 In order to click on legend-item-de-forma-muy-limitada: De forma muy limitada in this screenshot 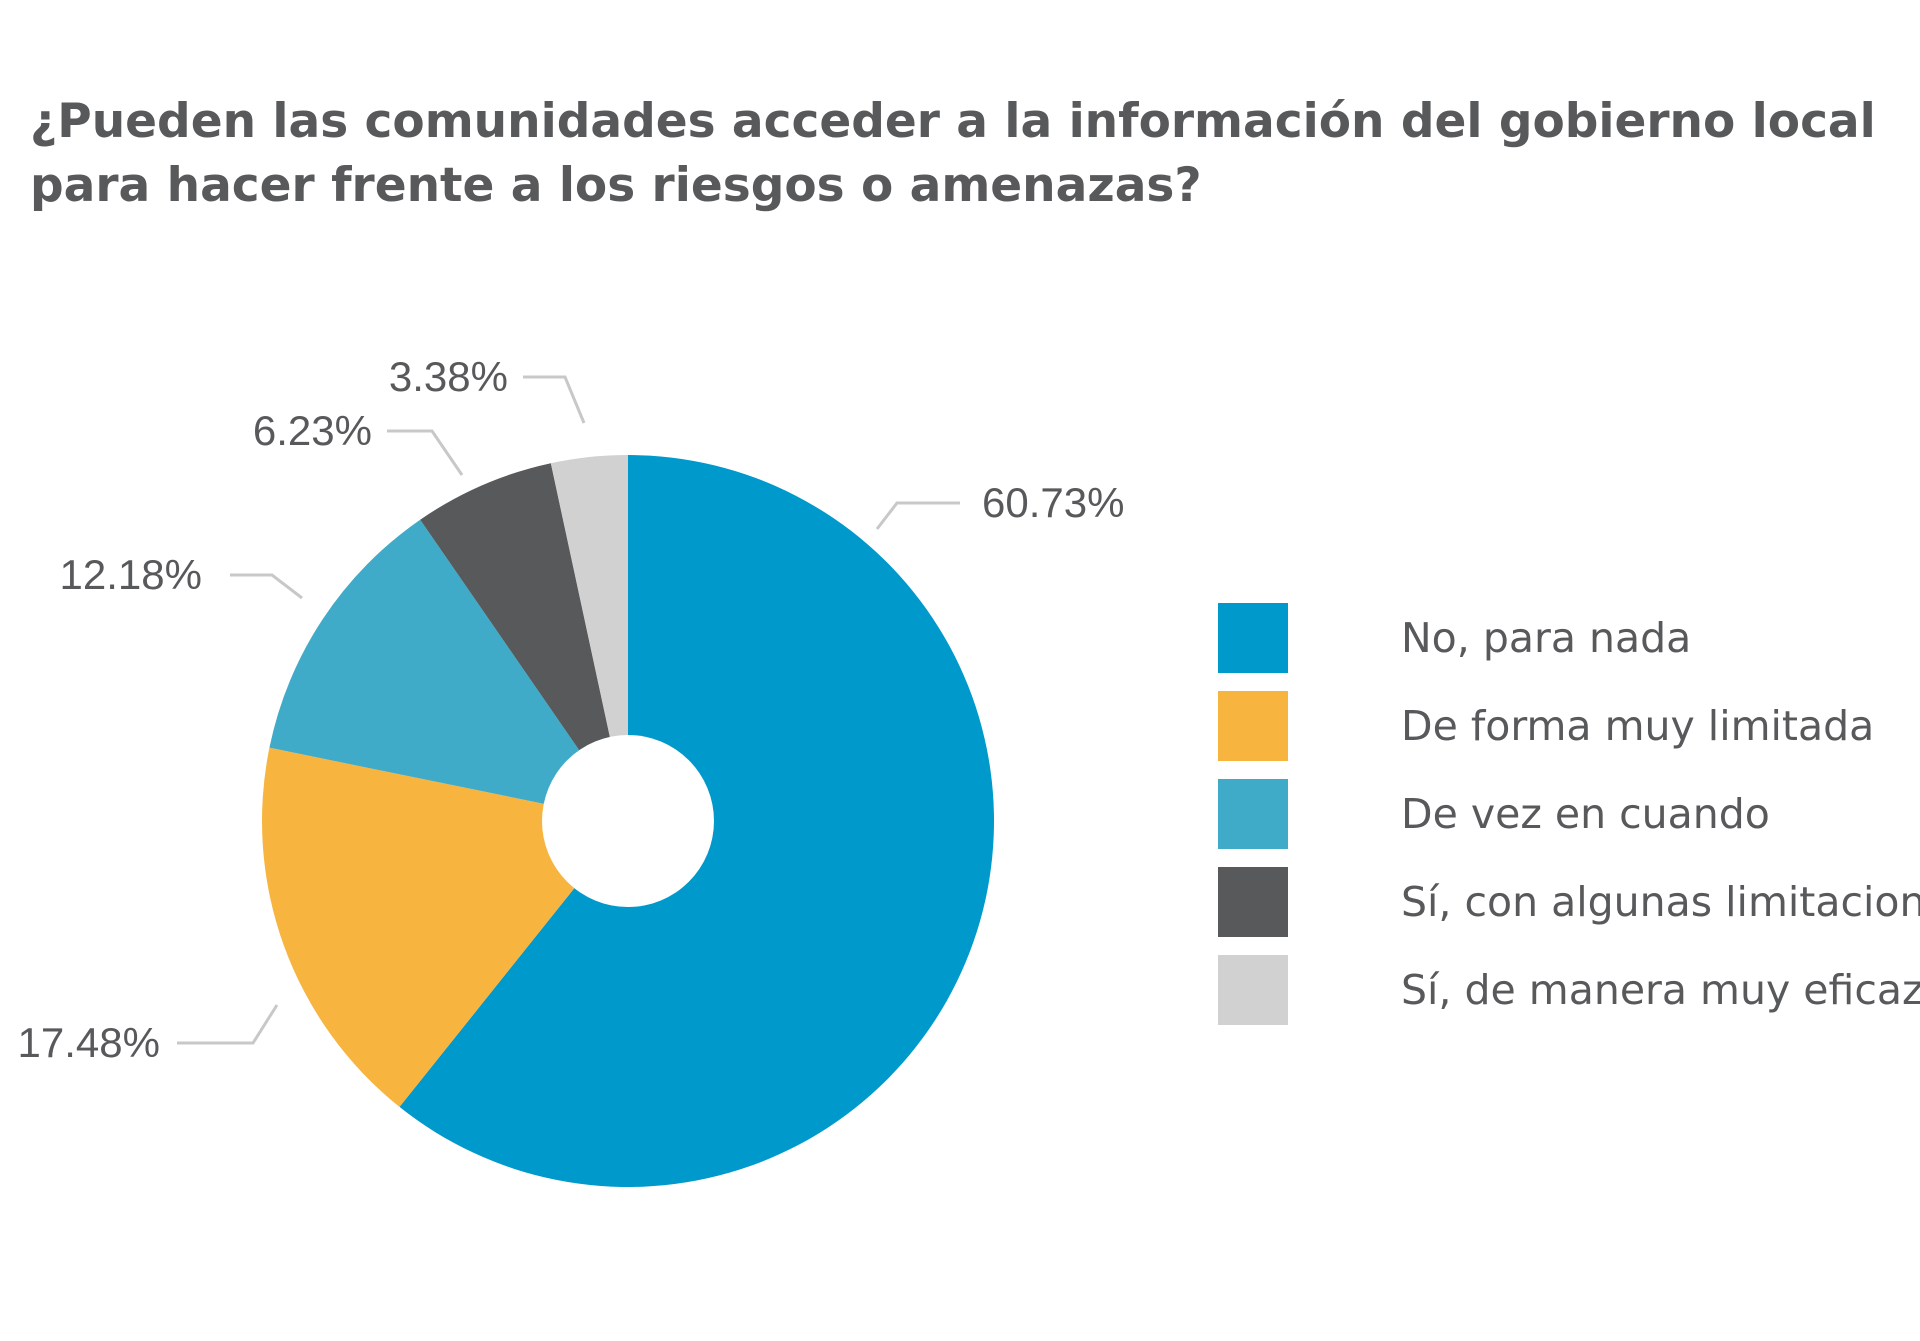, I will do `click(1569, 726)`.